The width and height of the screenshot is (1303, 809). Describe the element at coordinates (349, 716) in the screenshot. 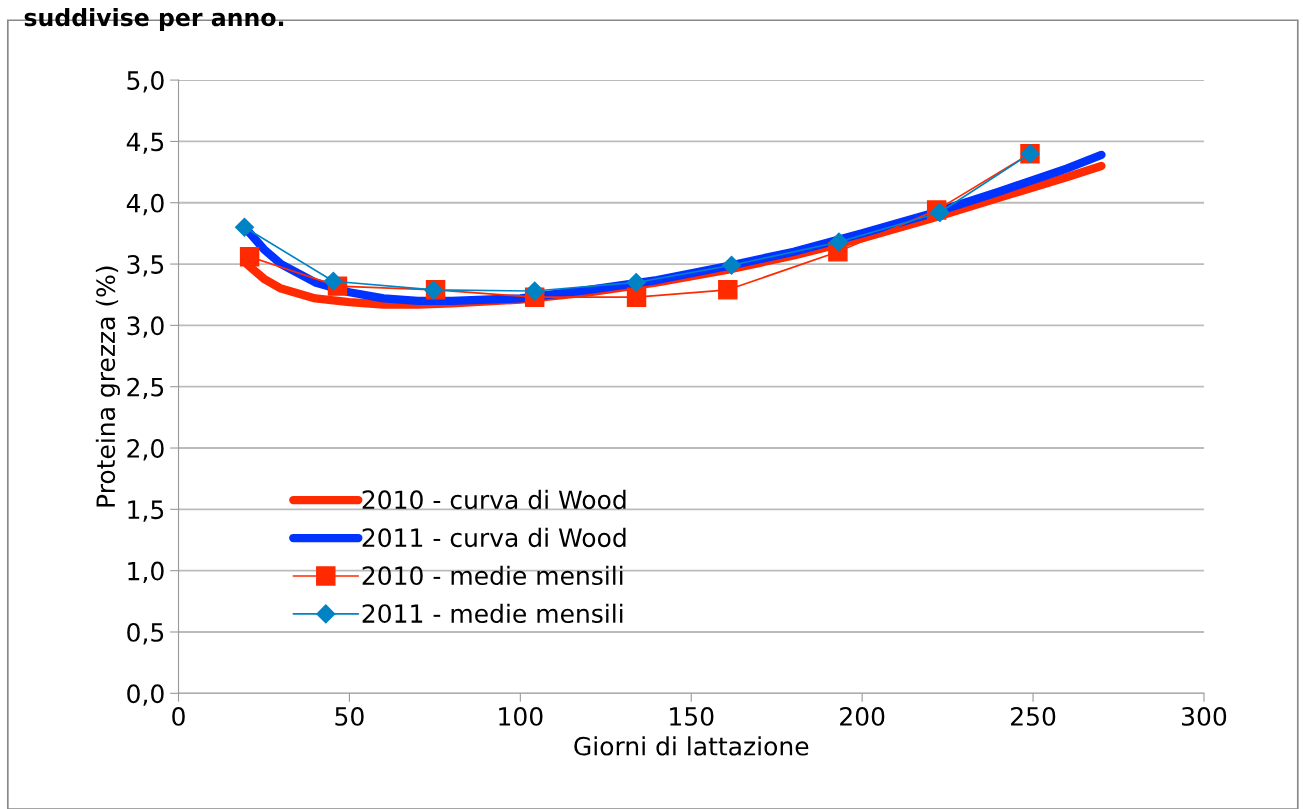

I see `x-tick-label: 50` at that location.